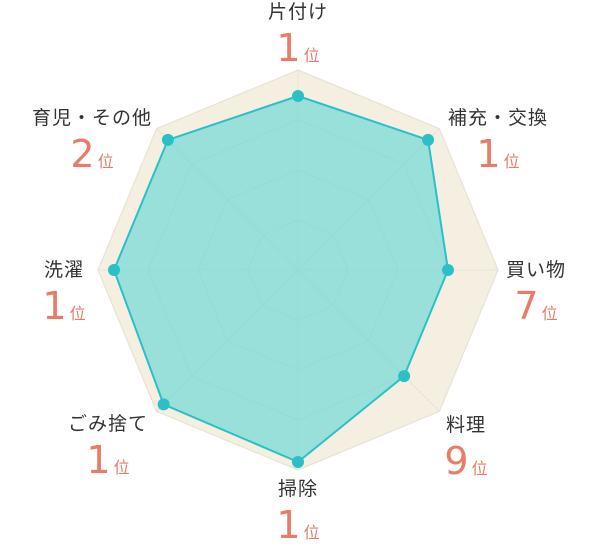 This screenshot has width=600, height=553. Describe the element at coordinates (92, 118) in the screenshot. I see `category-name-7: 育児・その他` at that location.